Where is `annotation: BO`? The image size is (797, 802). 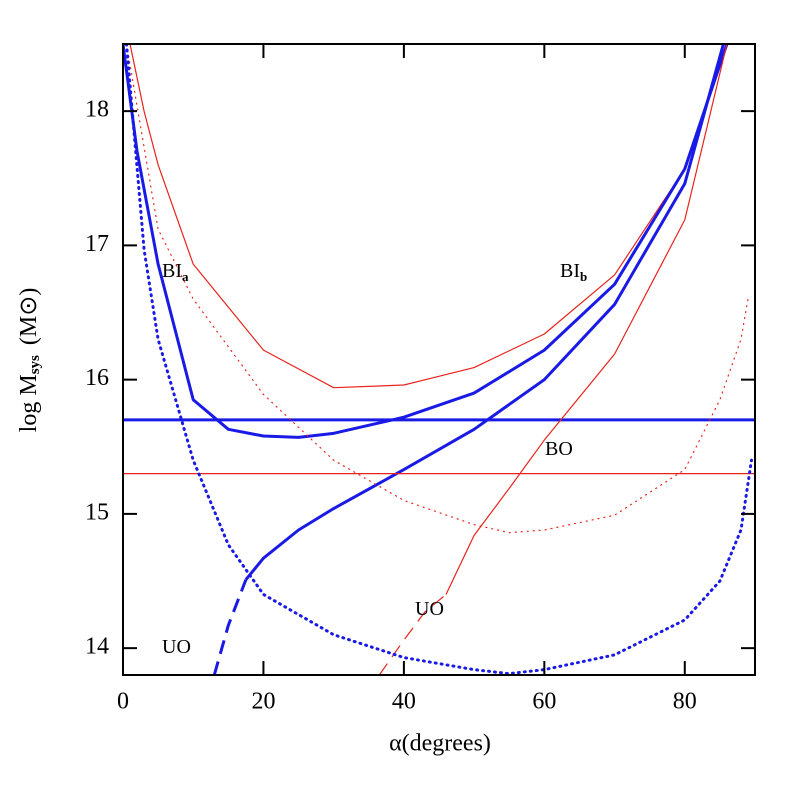
annotation: BO is located at coordinates (559, 449).